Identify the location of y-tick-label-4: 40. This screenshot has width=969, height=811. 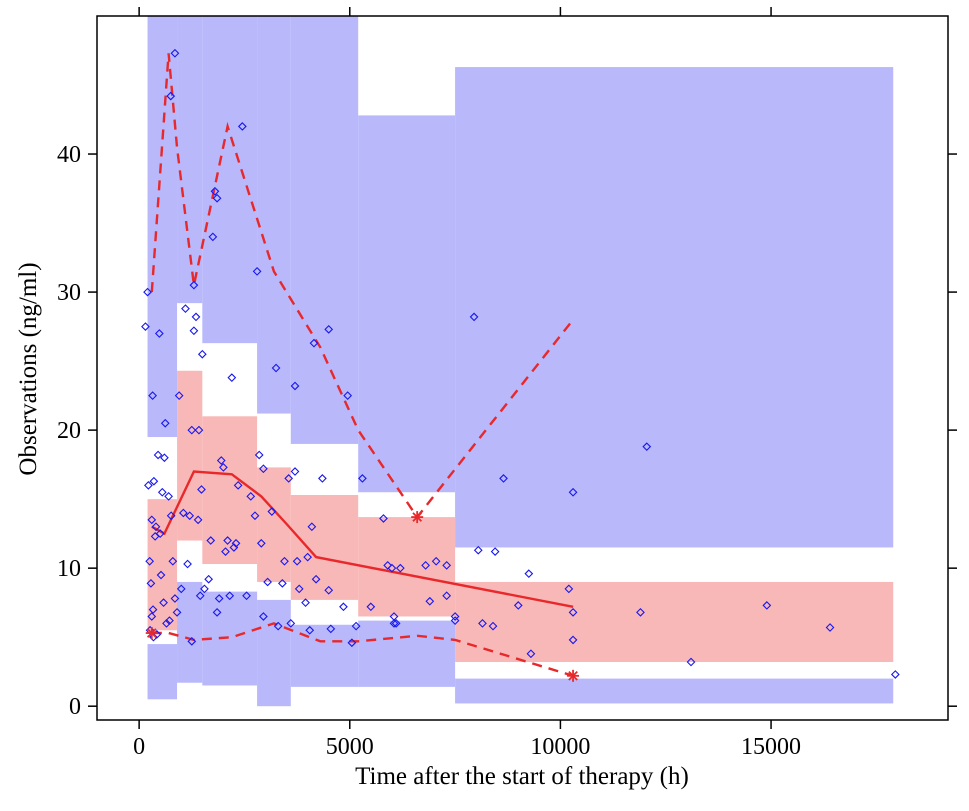
(69, 155).